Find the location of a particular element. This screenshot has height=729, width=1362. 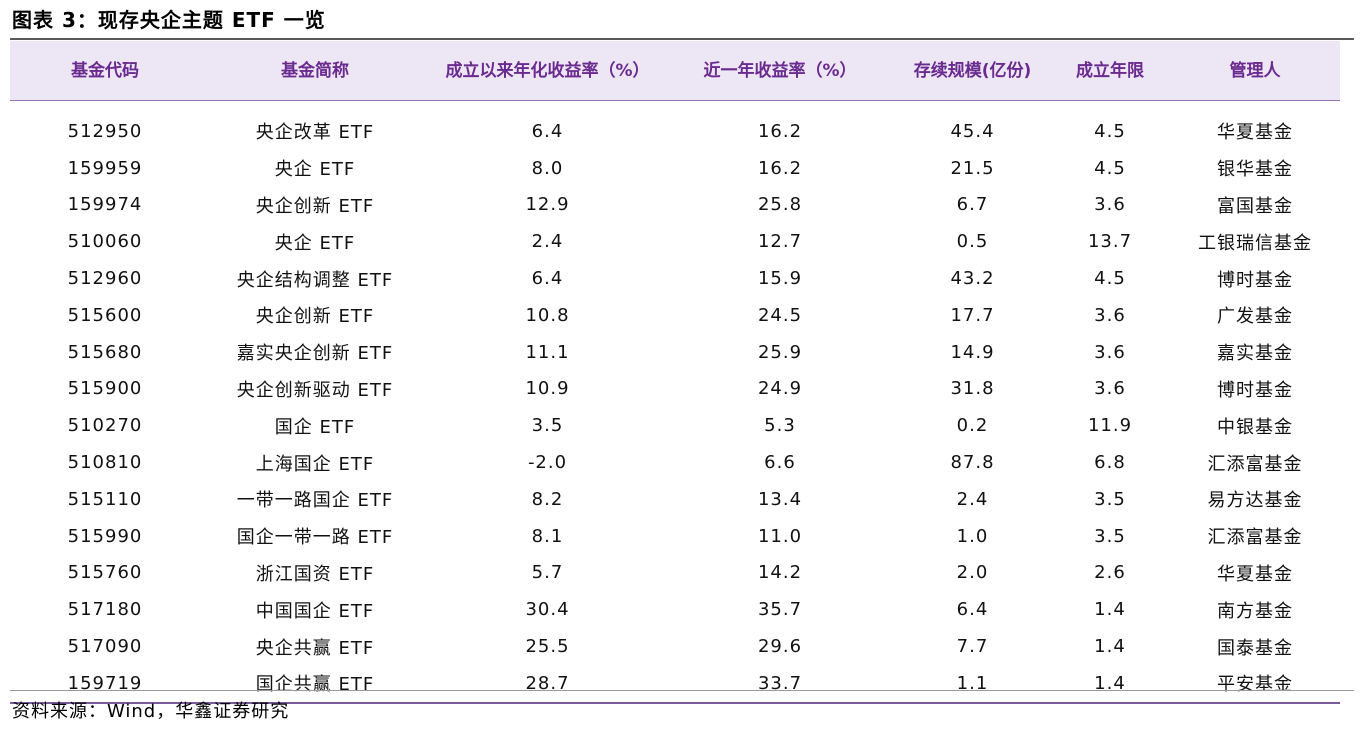

cell-fund-name: 国企 ETF is located at coordinates (315, 427).